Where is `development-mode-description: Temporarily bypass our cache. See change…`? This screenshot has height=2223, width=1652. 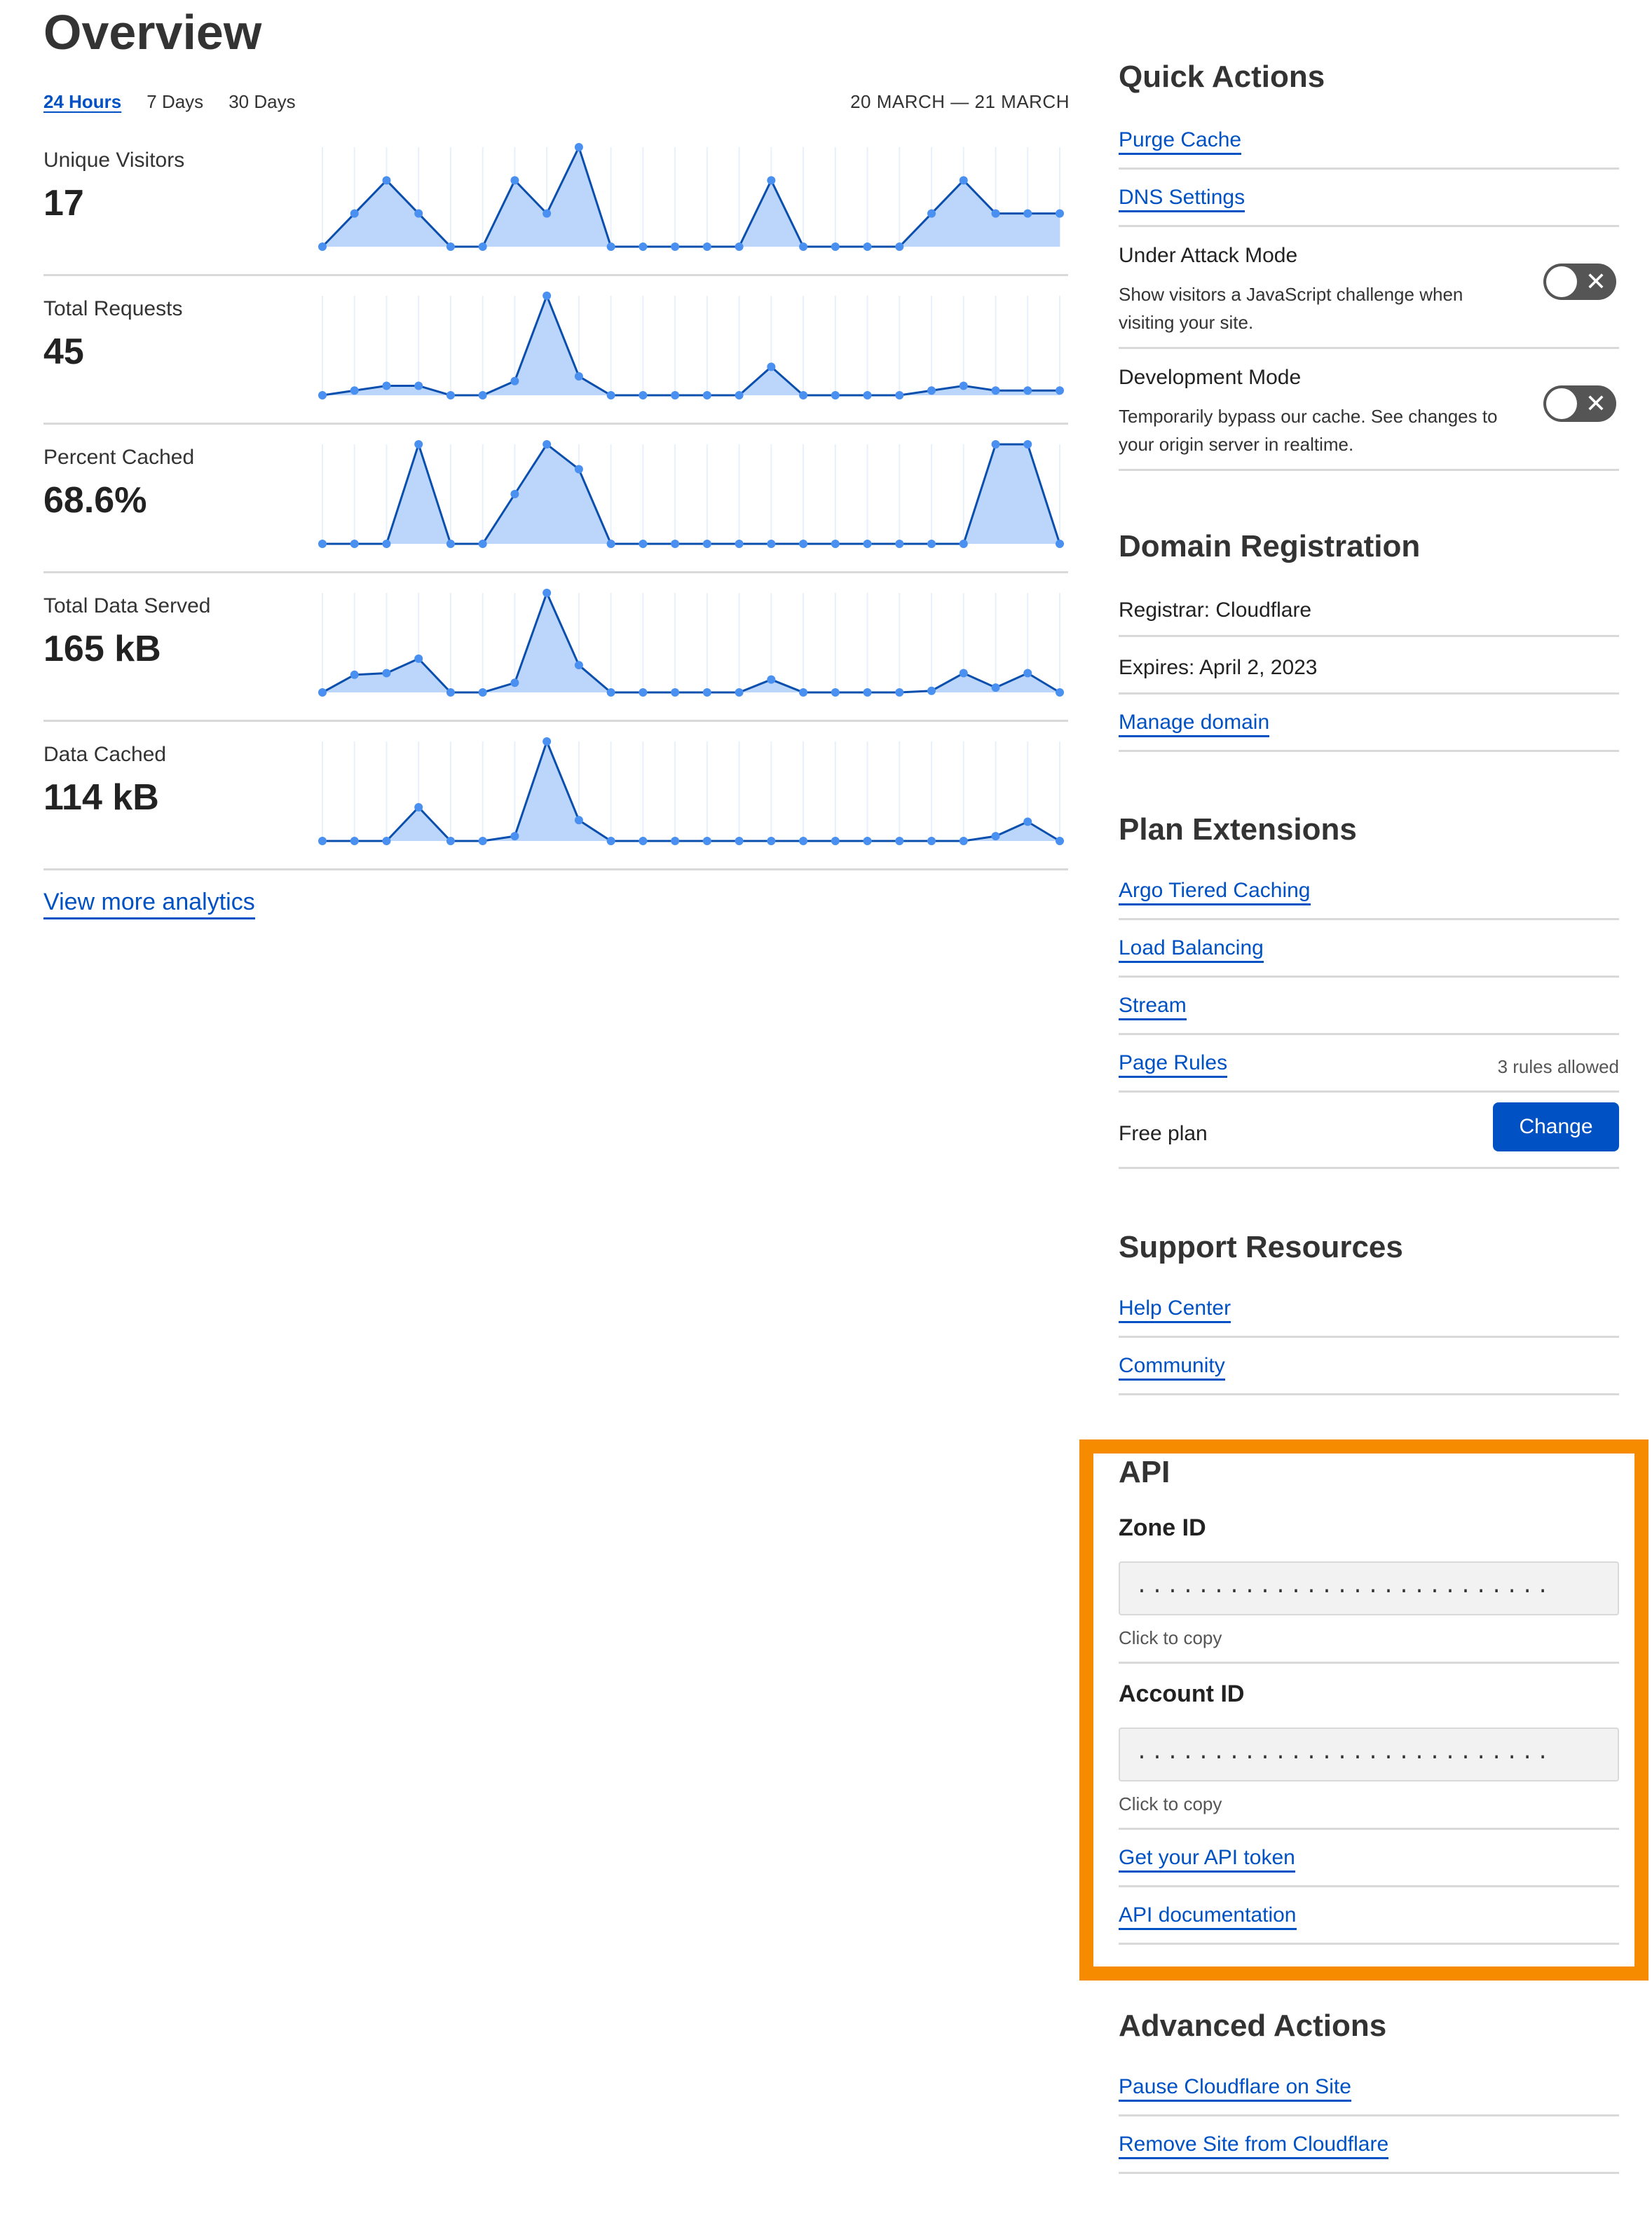
development-mode-description: Temporarily bypass our cache. See change… is located at coordinates (1308, 430).